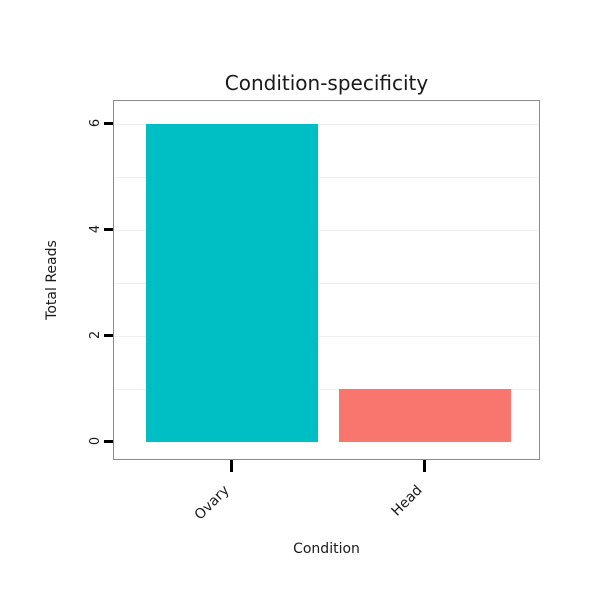 This screenshot has width=600, height=600. What do you see at coordinates (95, 123) in the screenshot?
I see `y-tick-label: 6` at bounding box center [95, 123].